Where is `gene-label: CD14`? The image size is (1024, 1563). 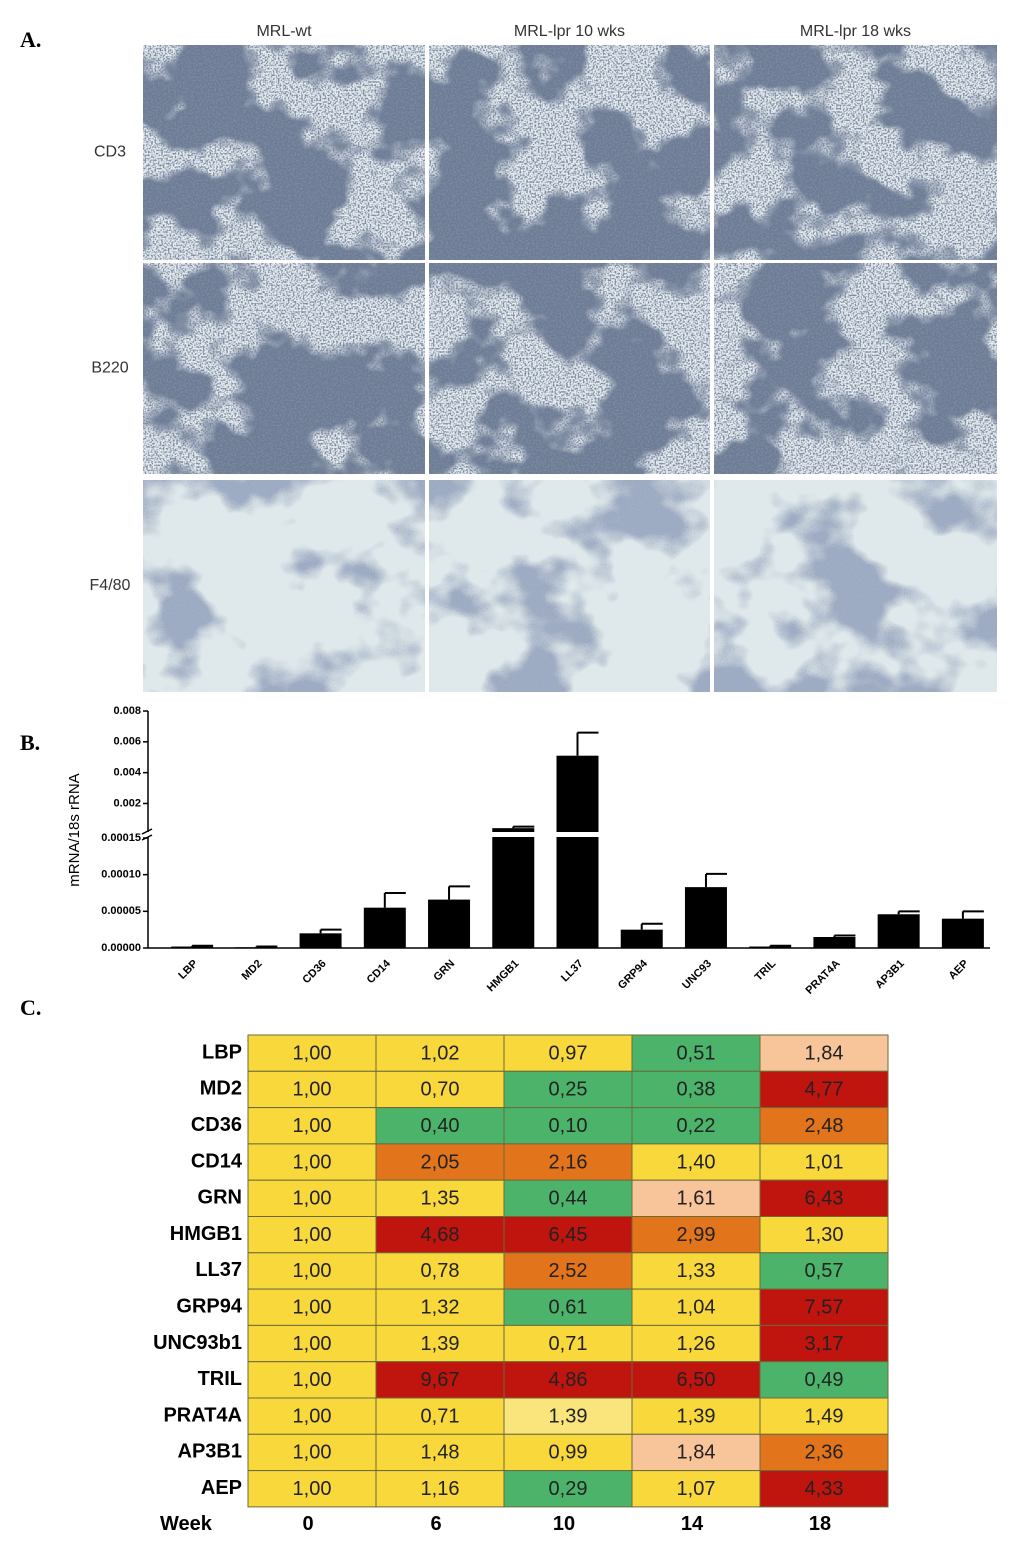 gene-label: CD14 is located at coordinates (217, 1161).